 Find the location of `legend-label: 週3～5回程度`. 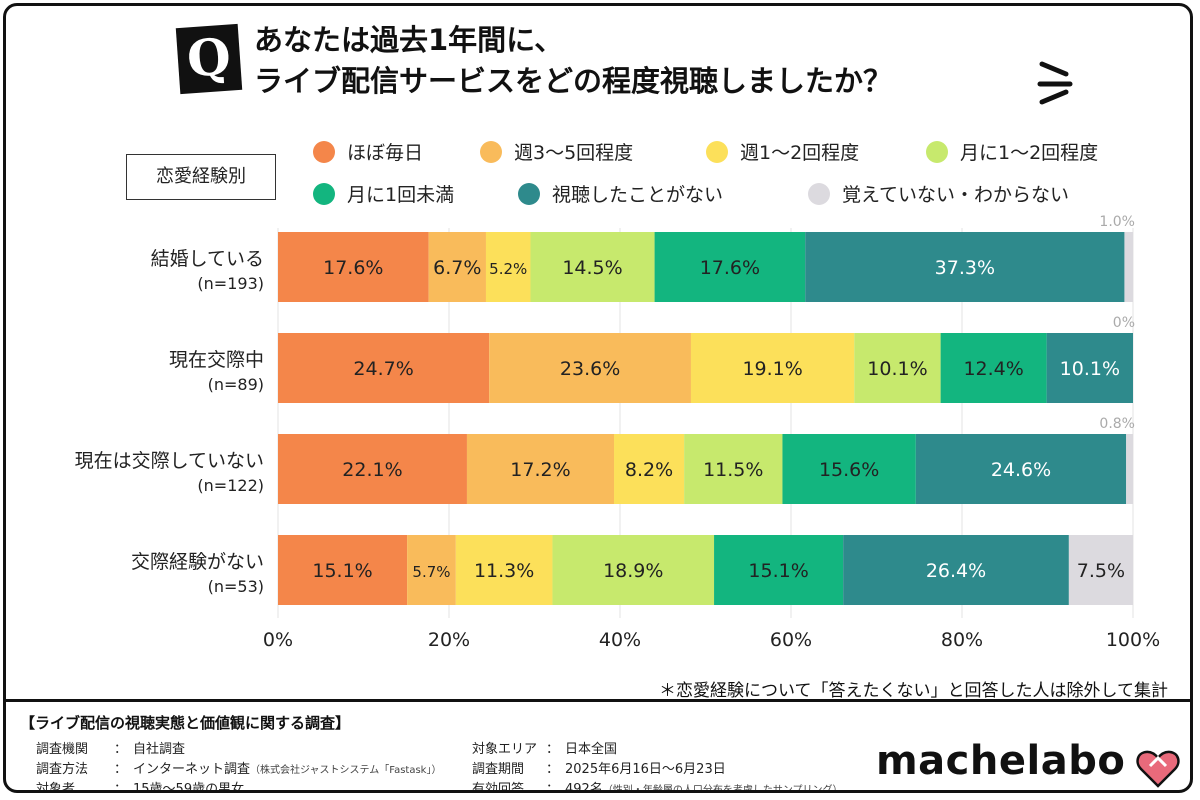

legend-label: 週3～5回程度 is located at coordinates (574, 153).